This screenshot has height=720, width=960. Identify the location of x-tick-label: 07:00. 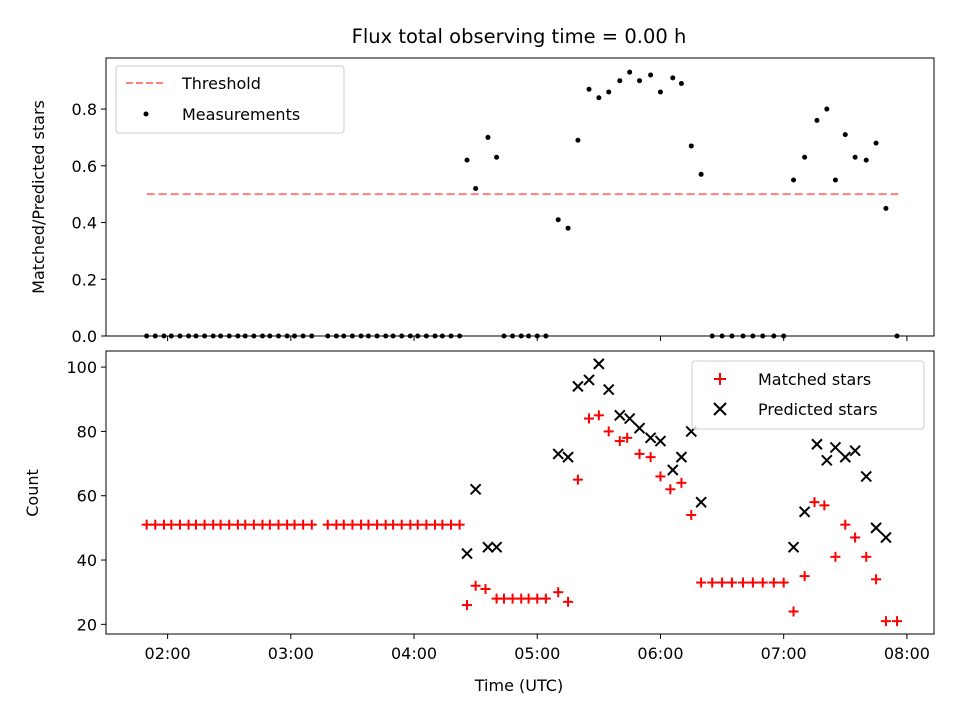
(784, 653).